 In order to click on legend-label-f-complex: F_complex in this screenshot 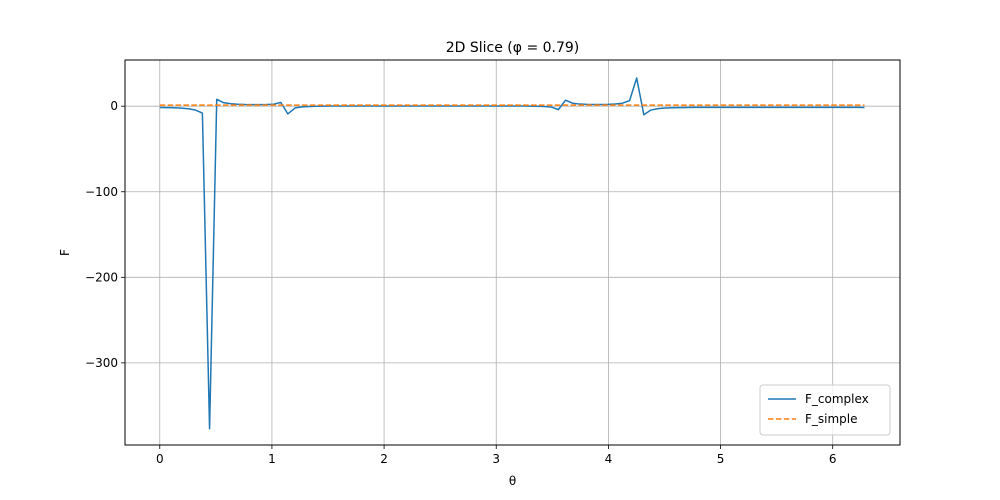, I will do `click(837, 399)`.